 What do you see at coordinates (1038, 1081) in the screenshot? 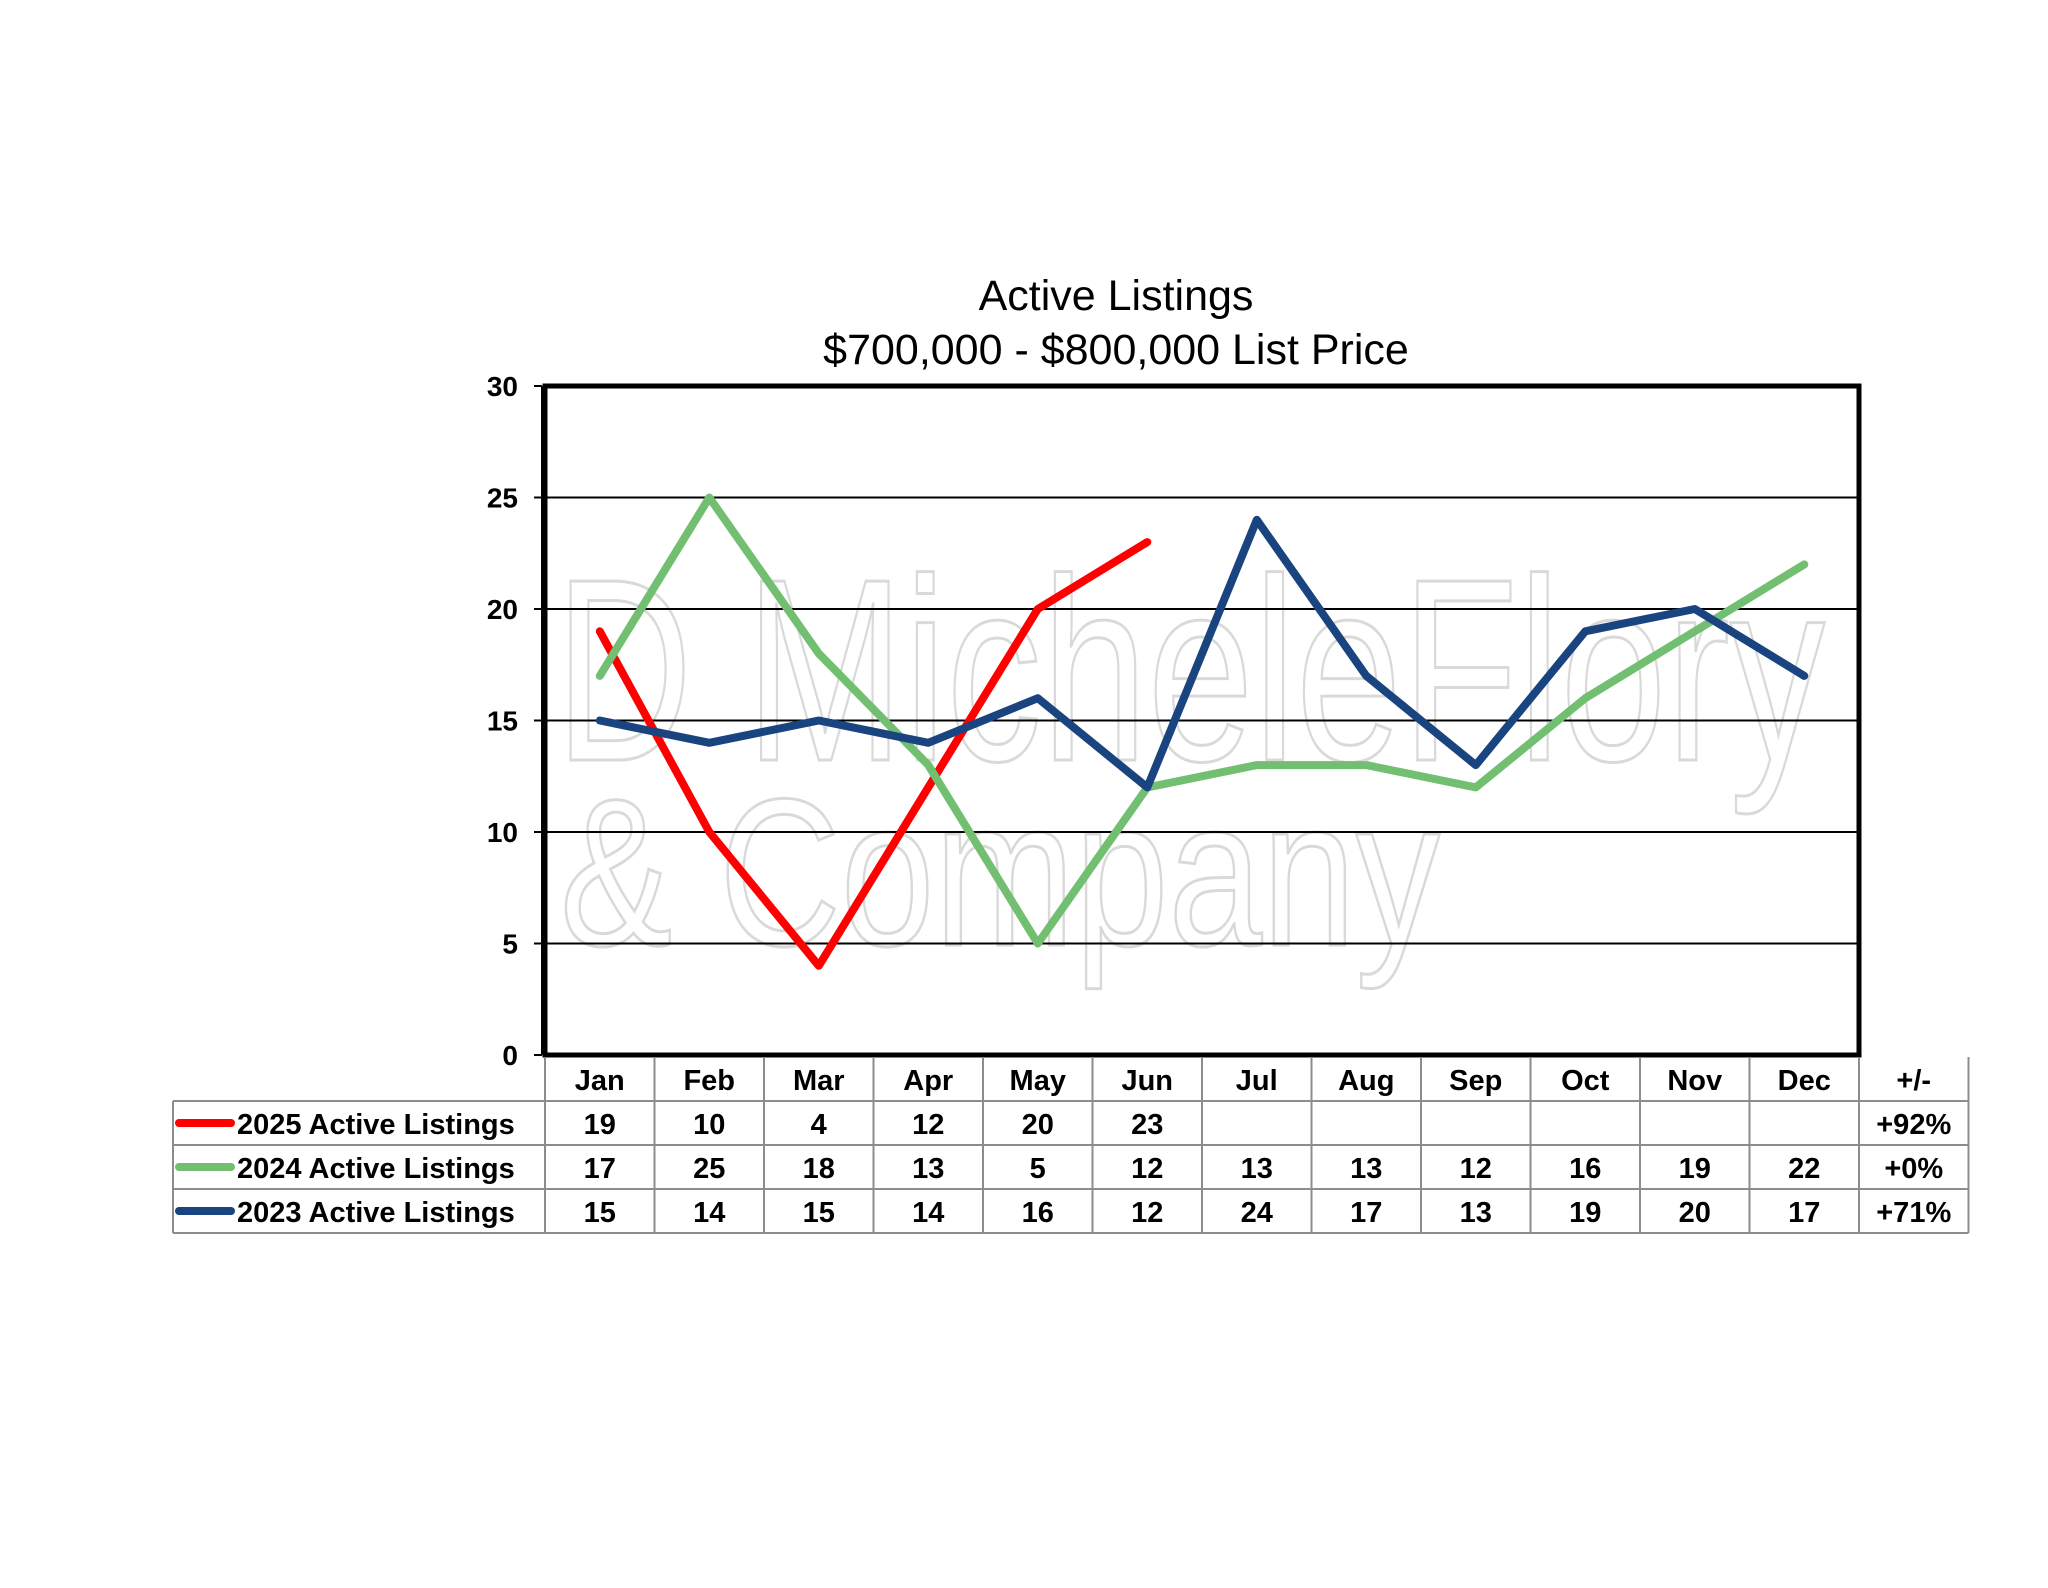
I see `table-header-month: May` at bounding box center [1038, 1081].